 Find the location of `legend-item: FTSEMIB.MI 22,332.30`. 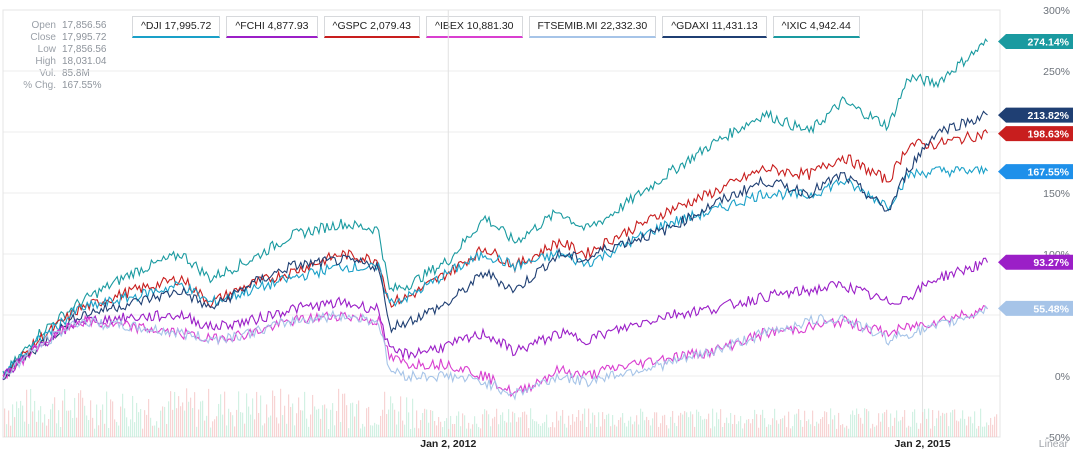

legend-item: FTSEMIB.MI 22,332.30 is located at coordinates (592, 27).